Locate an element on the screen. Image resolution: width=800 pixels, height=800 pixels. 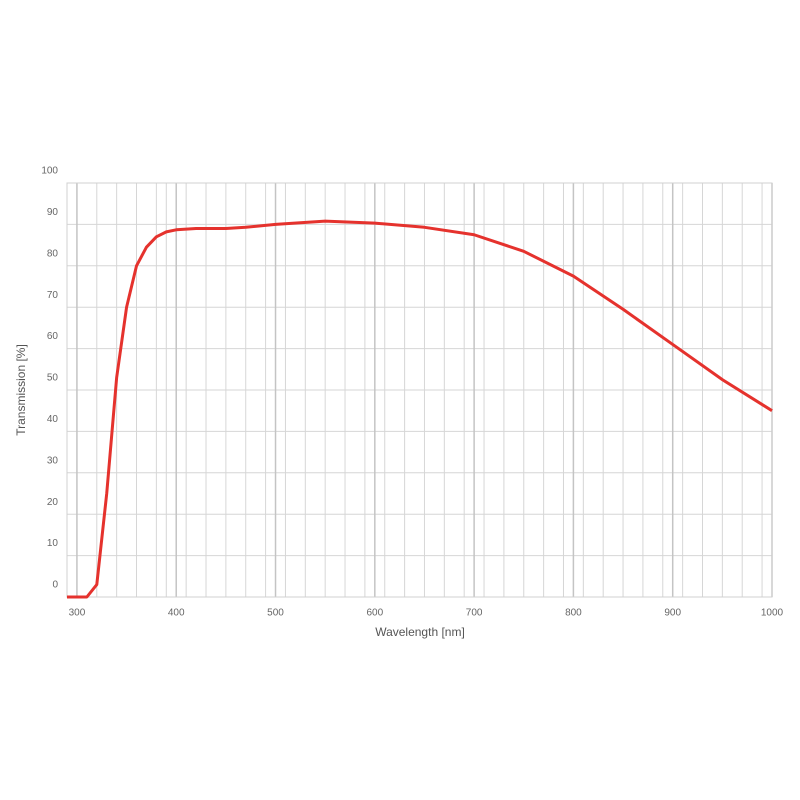
y-tick-label: 100 is located at coordinates (49, 171).